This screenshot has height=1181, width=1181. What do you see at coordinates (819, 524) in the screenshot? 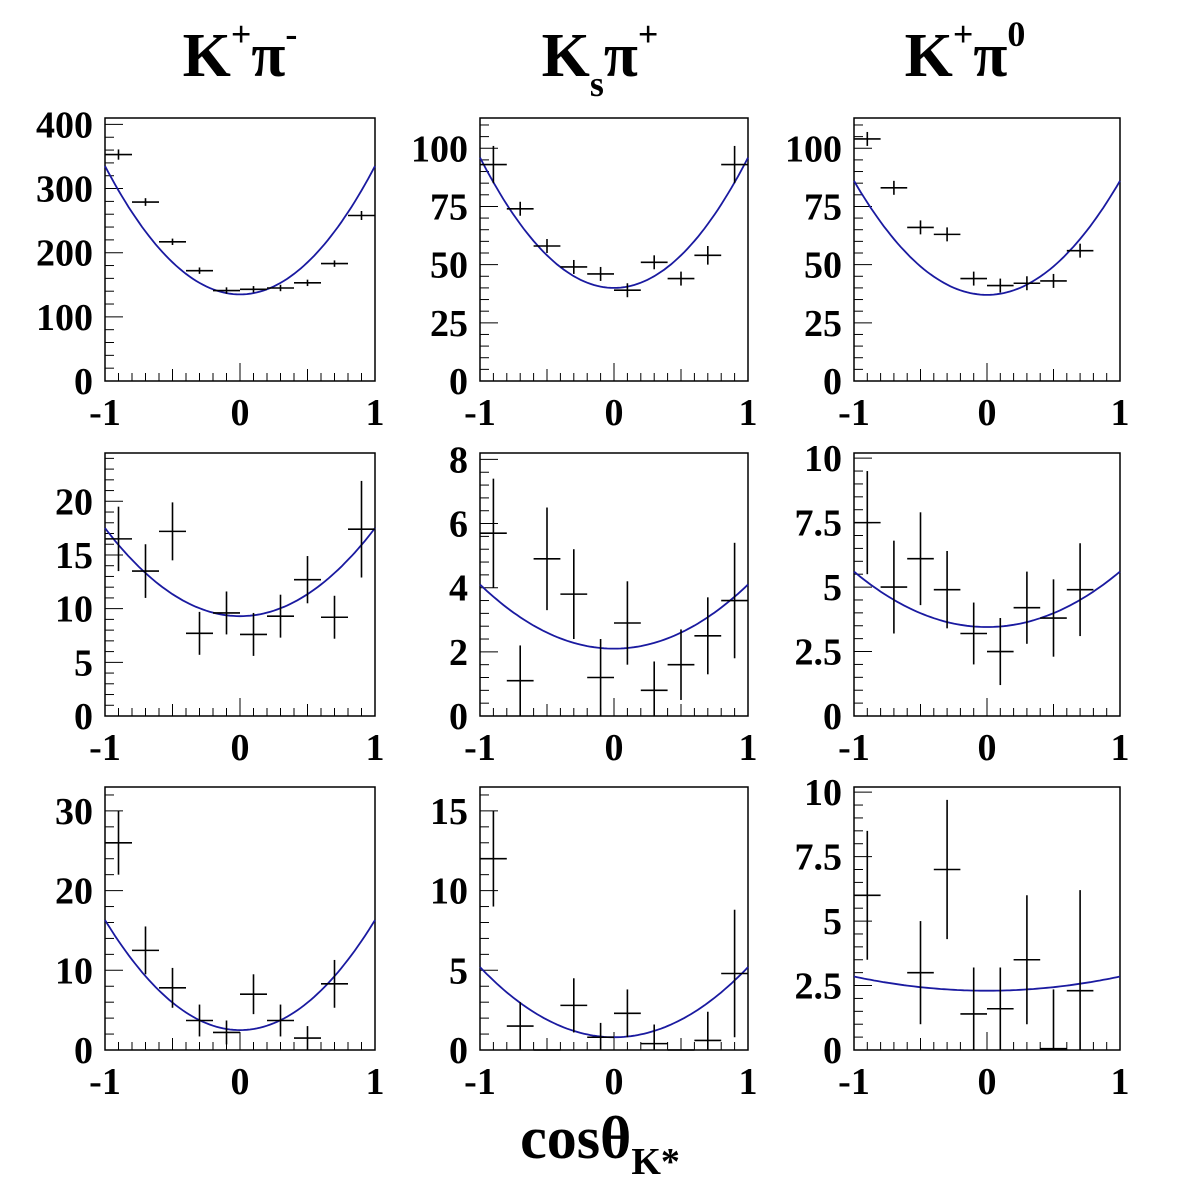
I see `y-tick-label: 7.5` at bounding box center [819, 524].